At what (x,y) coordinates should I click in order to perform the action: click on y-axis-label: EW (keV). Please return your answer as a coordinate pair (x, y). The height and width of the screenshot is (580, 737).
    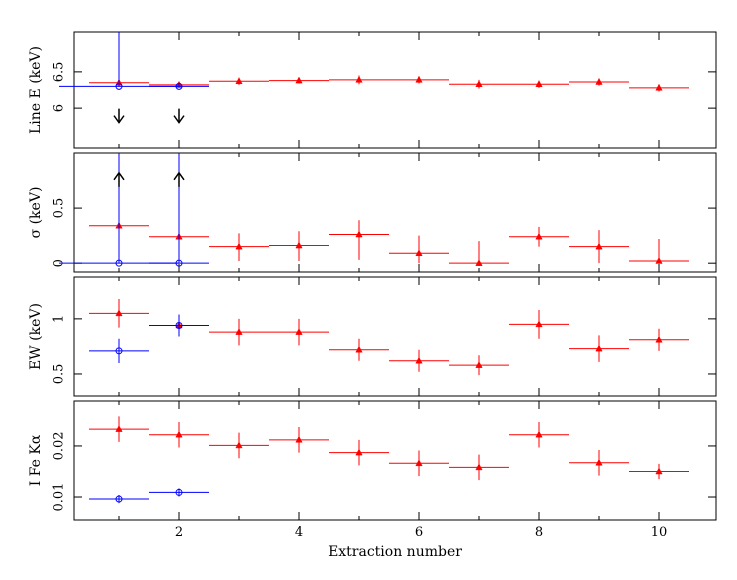
    Looking at the image, I should click on (36, 336).